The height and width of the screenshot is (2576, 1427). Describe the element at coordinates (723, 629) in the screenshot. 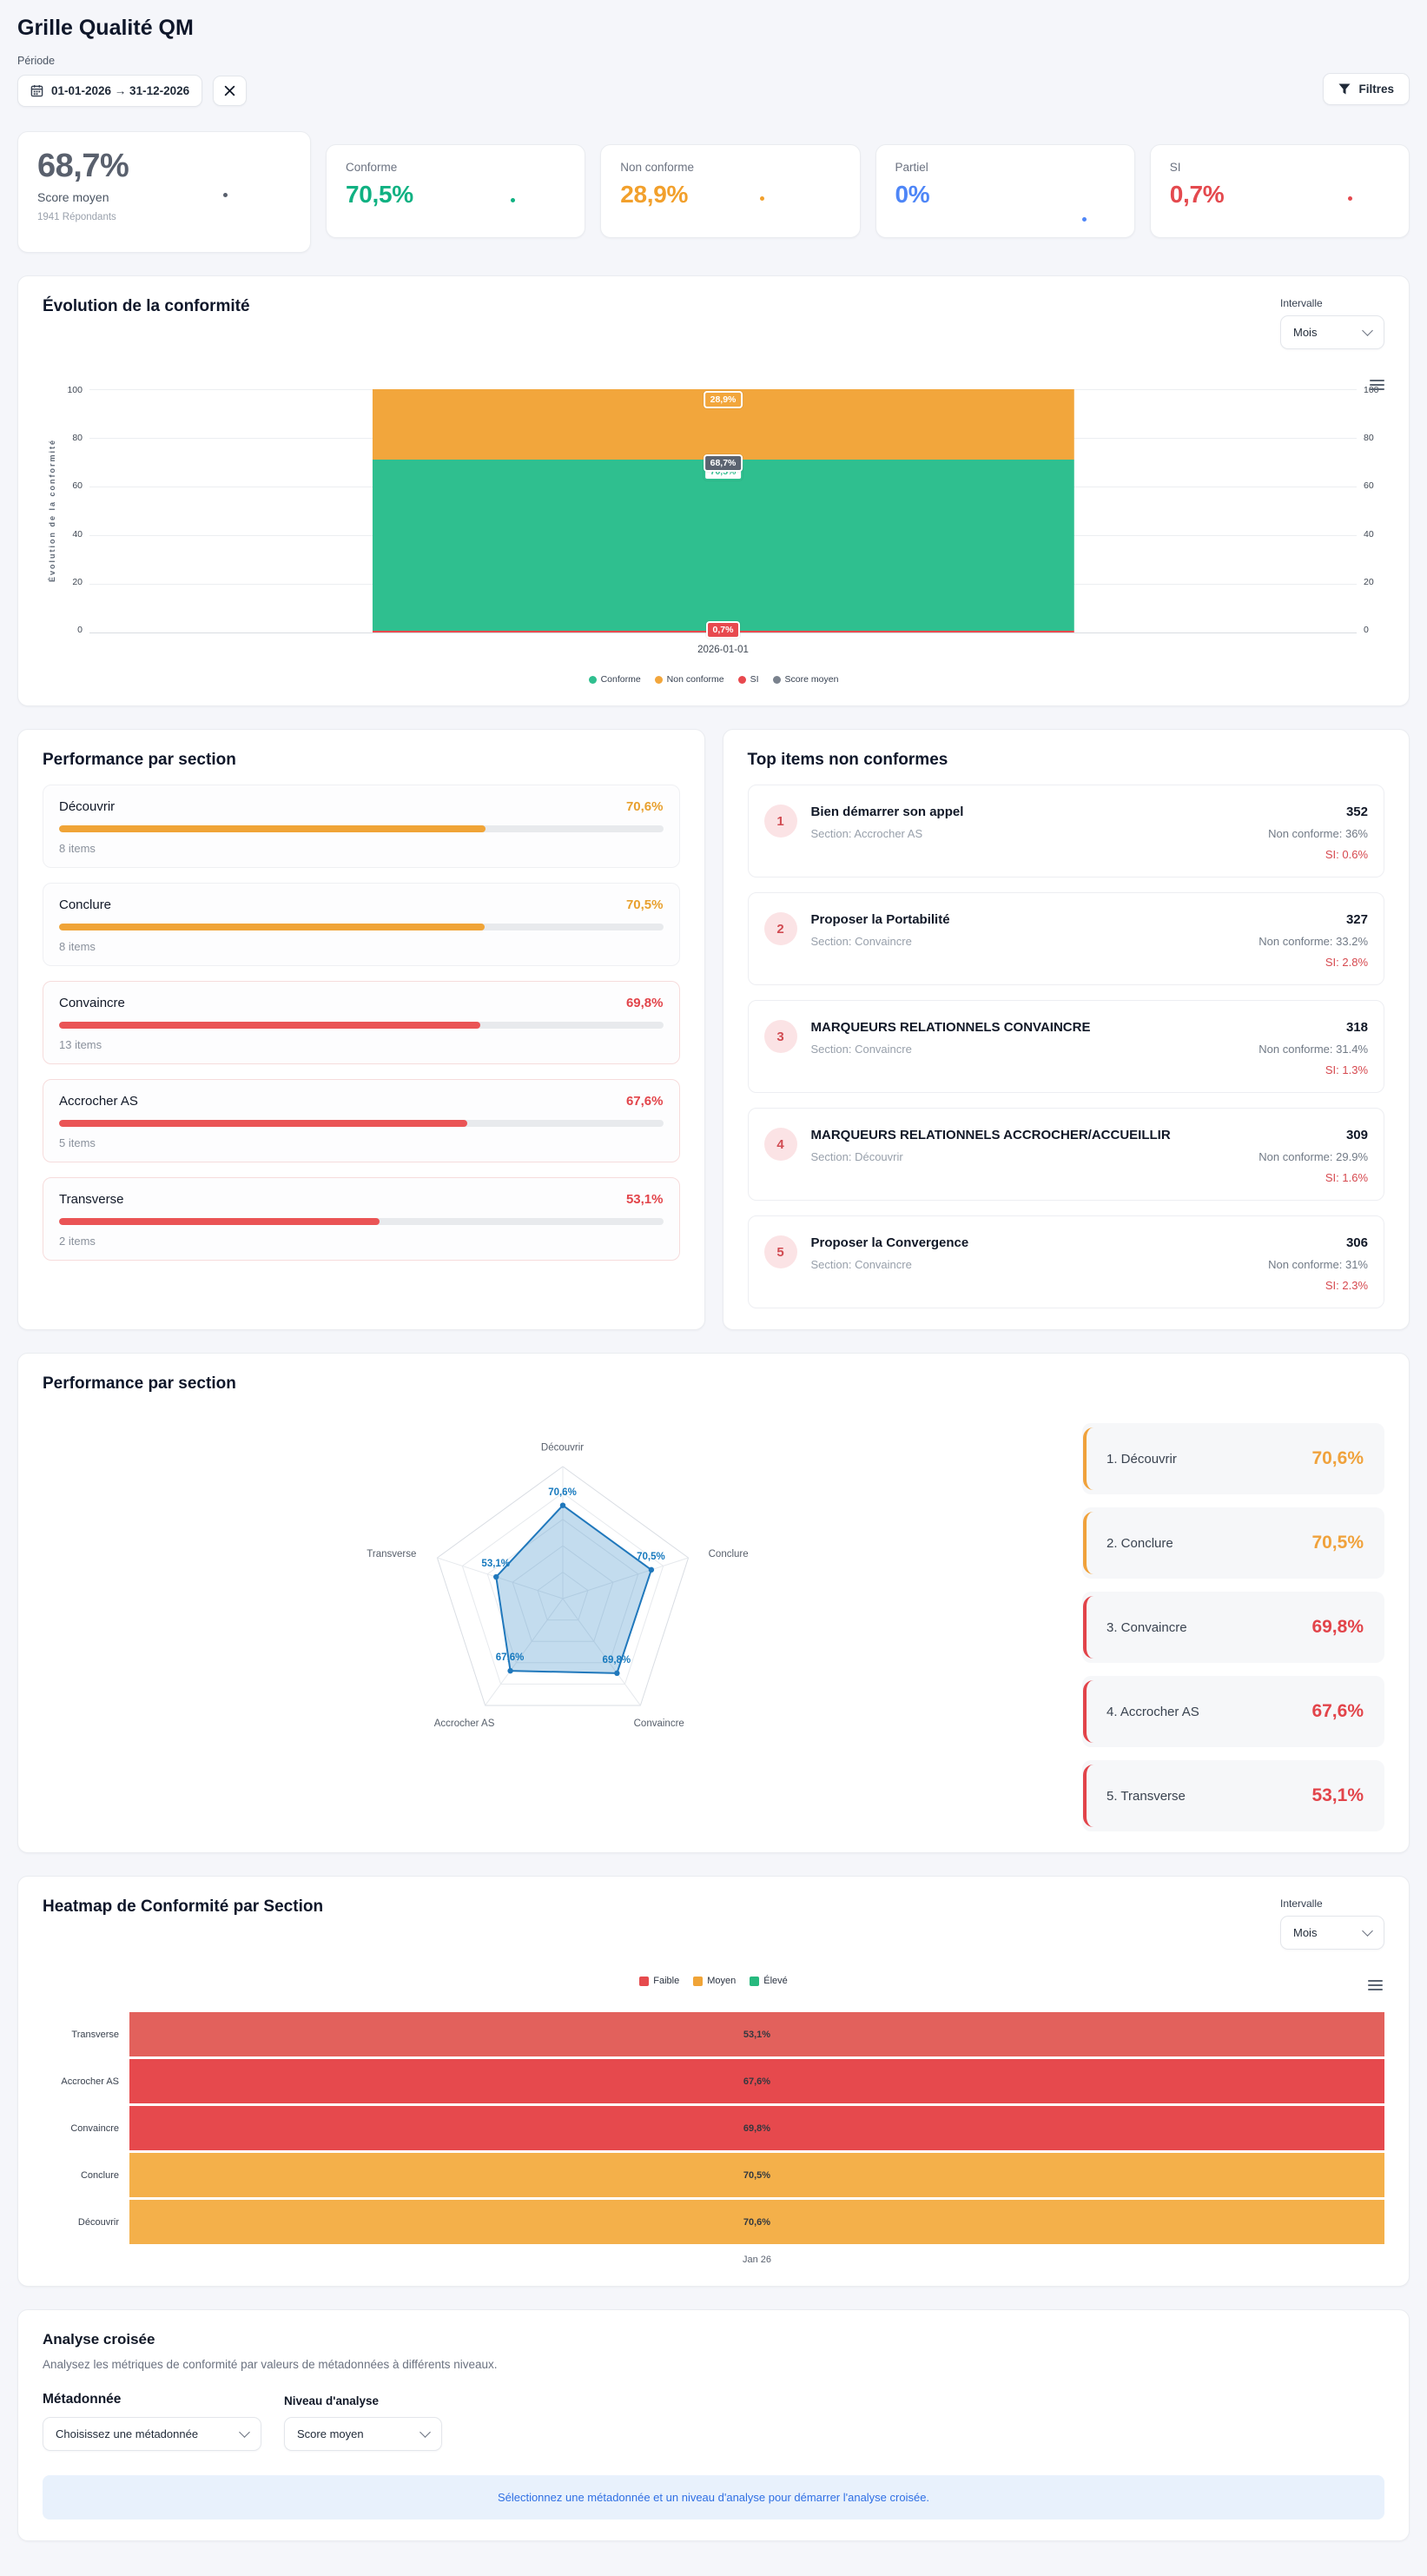

I see `label-si: 0,7%` at that location.